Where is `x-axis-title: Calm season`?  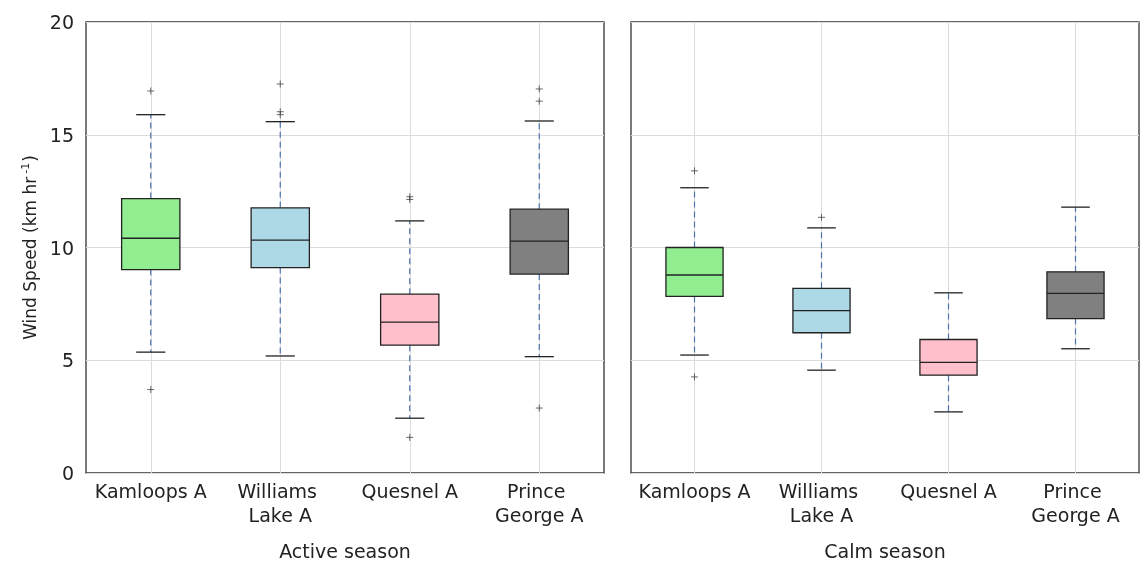
x-axis-title: Calm season is located at coordinates (885, 550).